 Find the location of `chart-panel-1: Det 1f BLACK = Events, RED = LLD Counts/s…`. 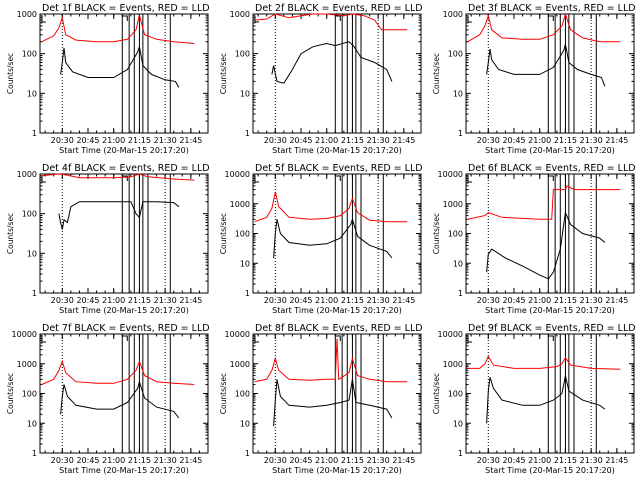

chart-panel-1: Det 1f BLACK = Events, RED = LLD Counts/s… is located at coordinates (108, 79).